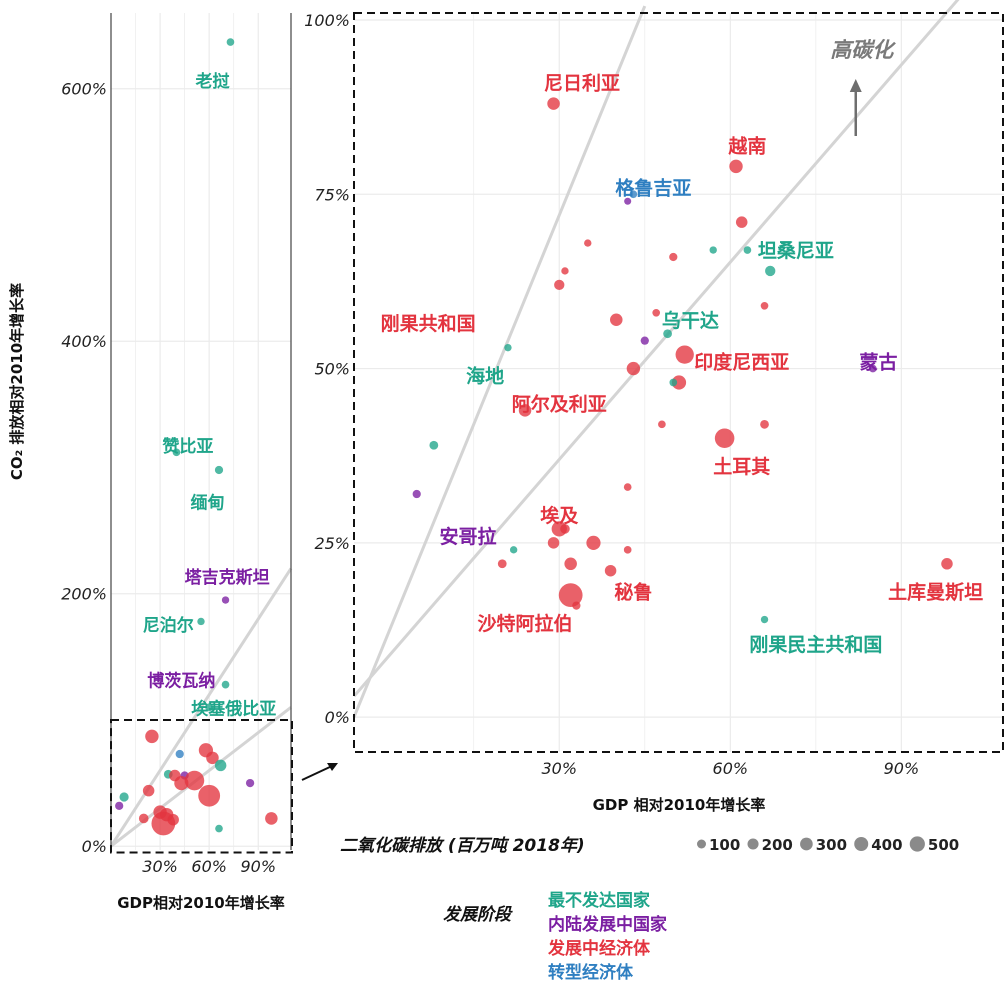  I want to click on country-label: 海地, so click(485, 376).